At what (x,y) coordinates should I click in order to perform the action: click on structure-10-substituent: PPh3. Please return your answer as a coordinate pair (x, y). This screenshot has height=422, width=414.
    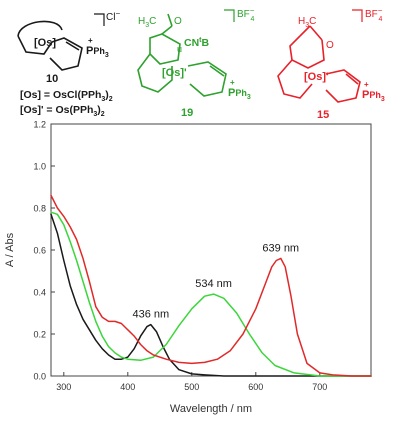
    Looking at the image, I should click on (97, 52).